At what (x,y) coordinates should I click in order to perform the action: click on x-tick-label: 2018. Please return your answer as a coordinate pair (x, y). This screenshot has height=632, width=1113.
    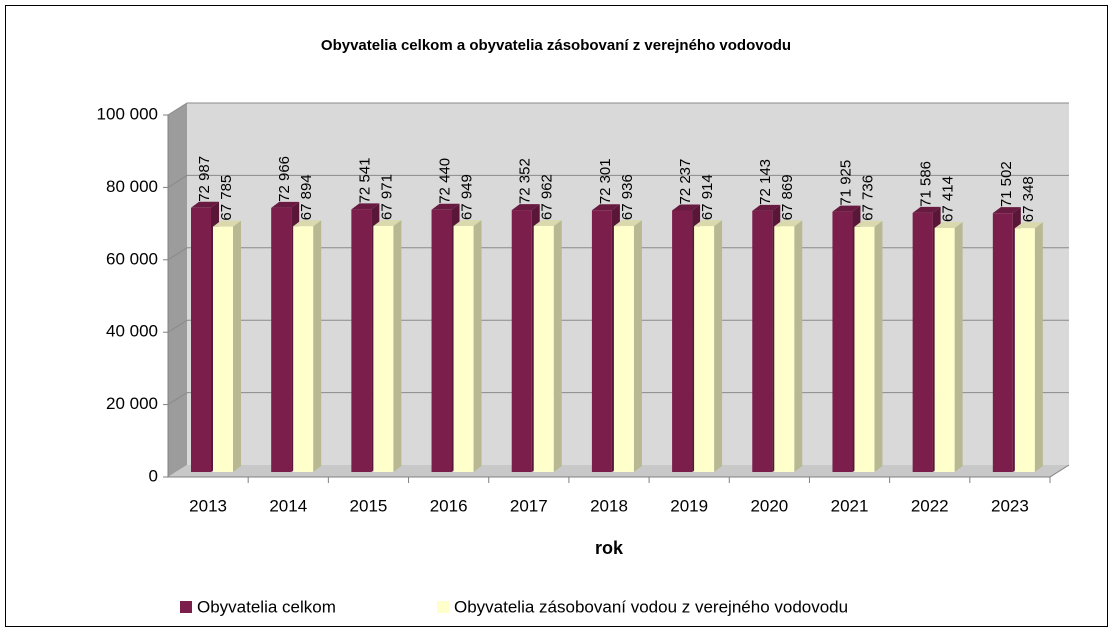
    Looking at the image, I should click on (609, 505).